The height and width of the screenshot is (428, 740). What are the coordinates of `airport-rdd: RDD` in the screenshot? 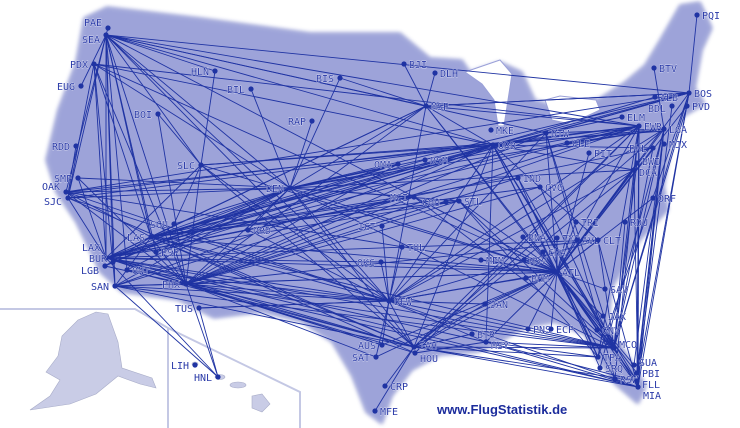 It's located at (65, 147).